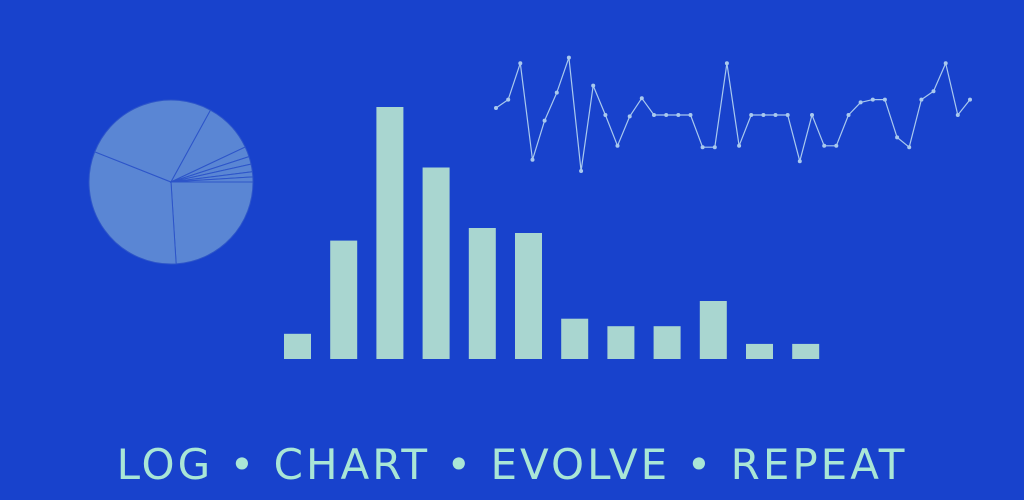 The width and height of the screenshot is (1024, 500). I want to click on pie-chart, so click(171, 182).